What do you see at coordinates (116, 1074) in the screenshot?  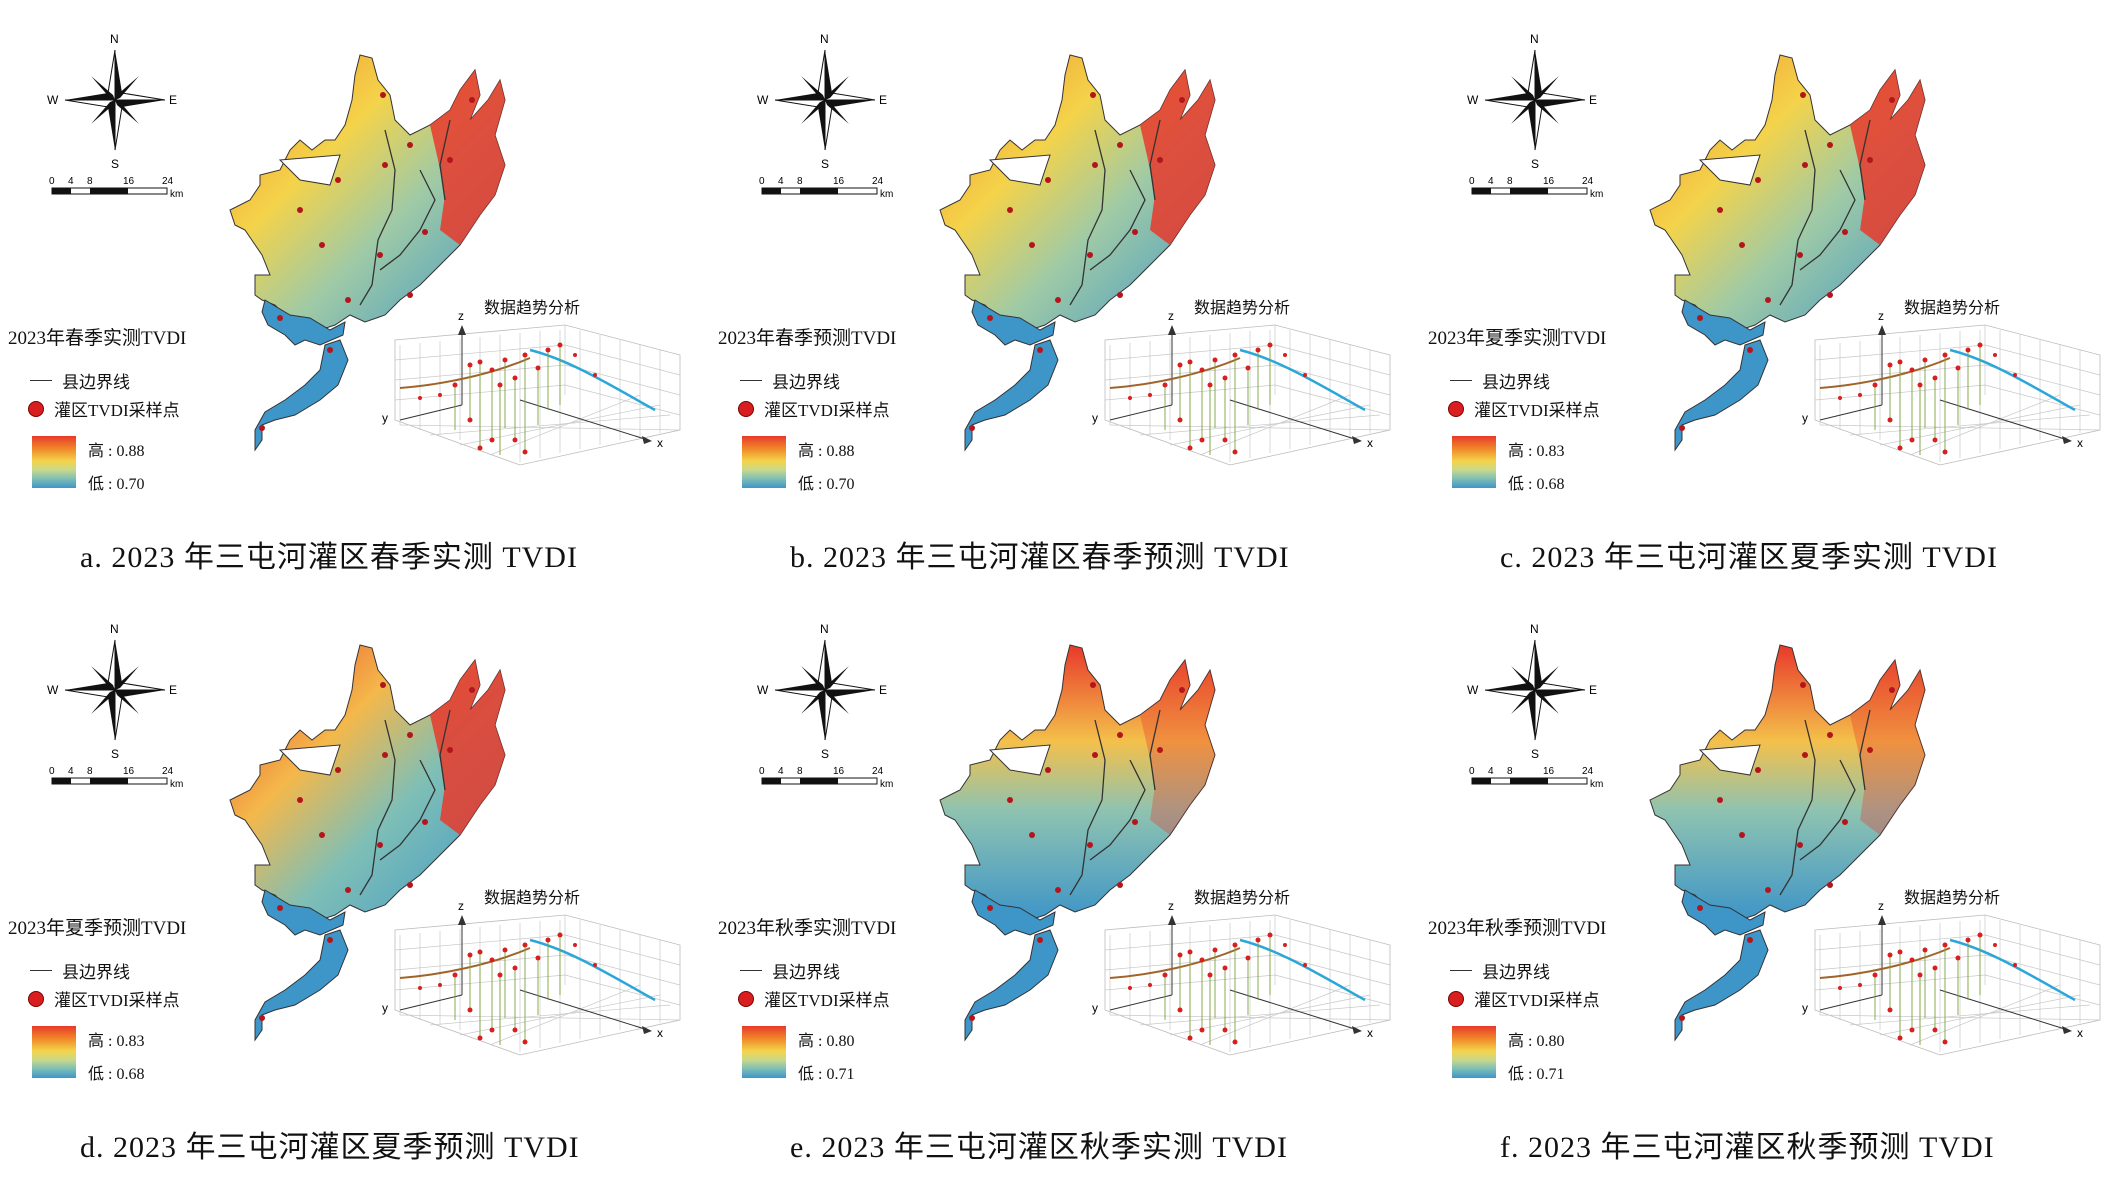 I see `legend-low-label: 低 : 0.68` at bounding box center [116, 1074].